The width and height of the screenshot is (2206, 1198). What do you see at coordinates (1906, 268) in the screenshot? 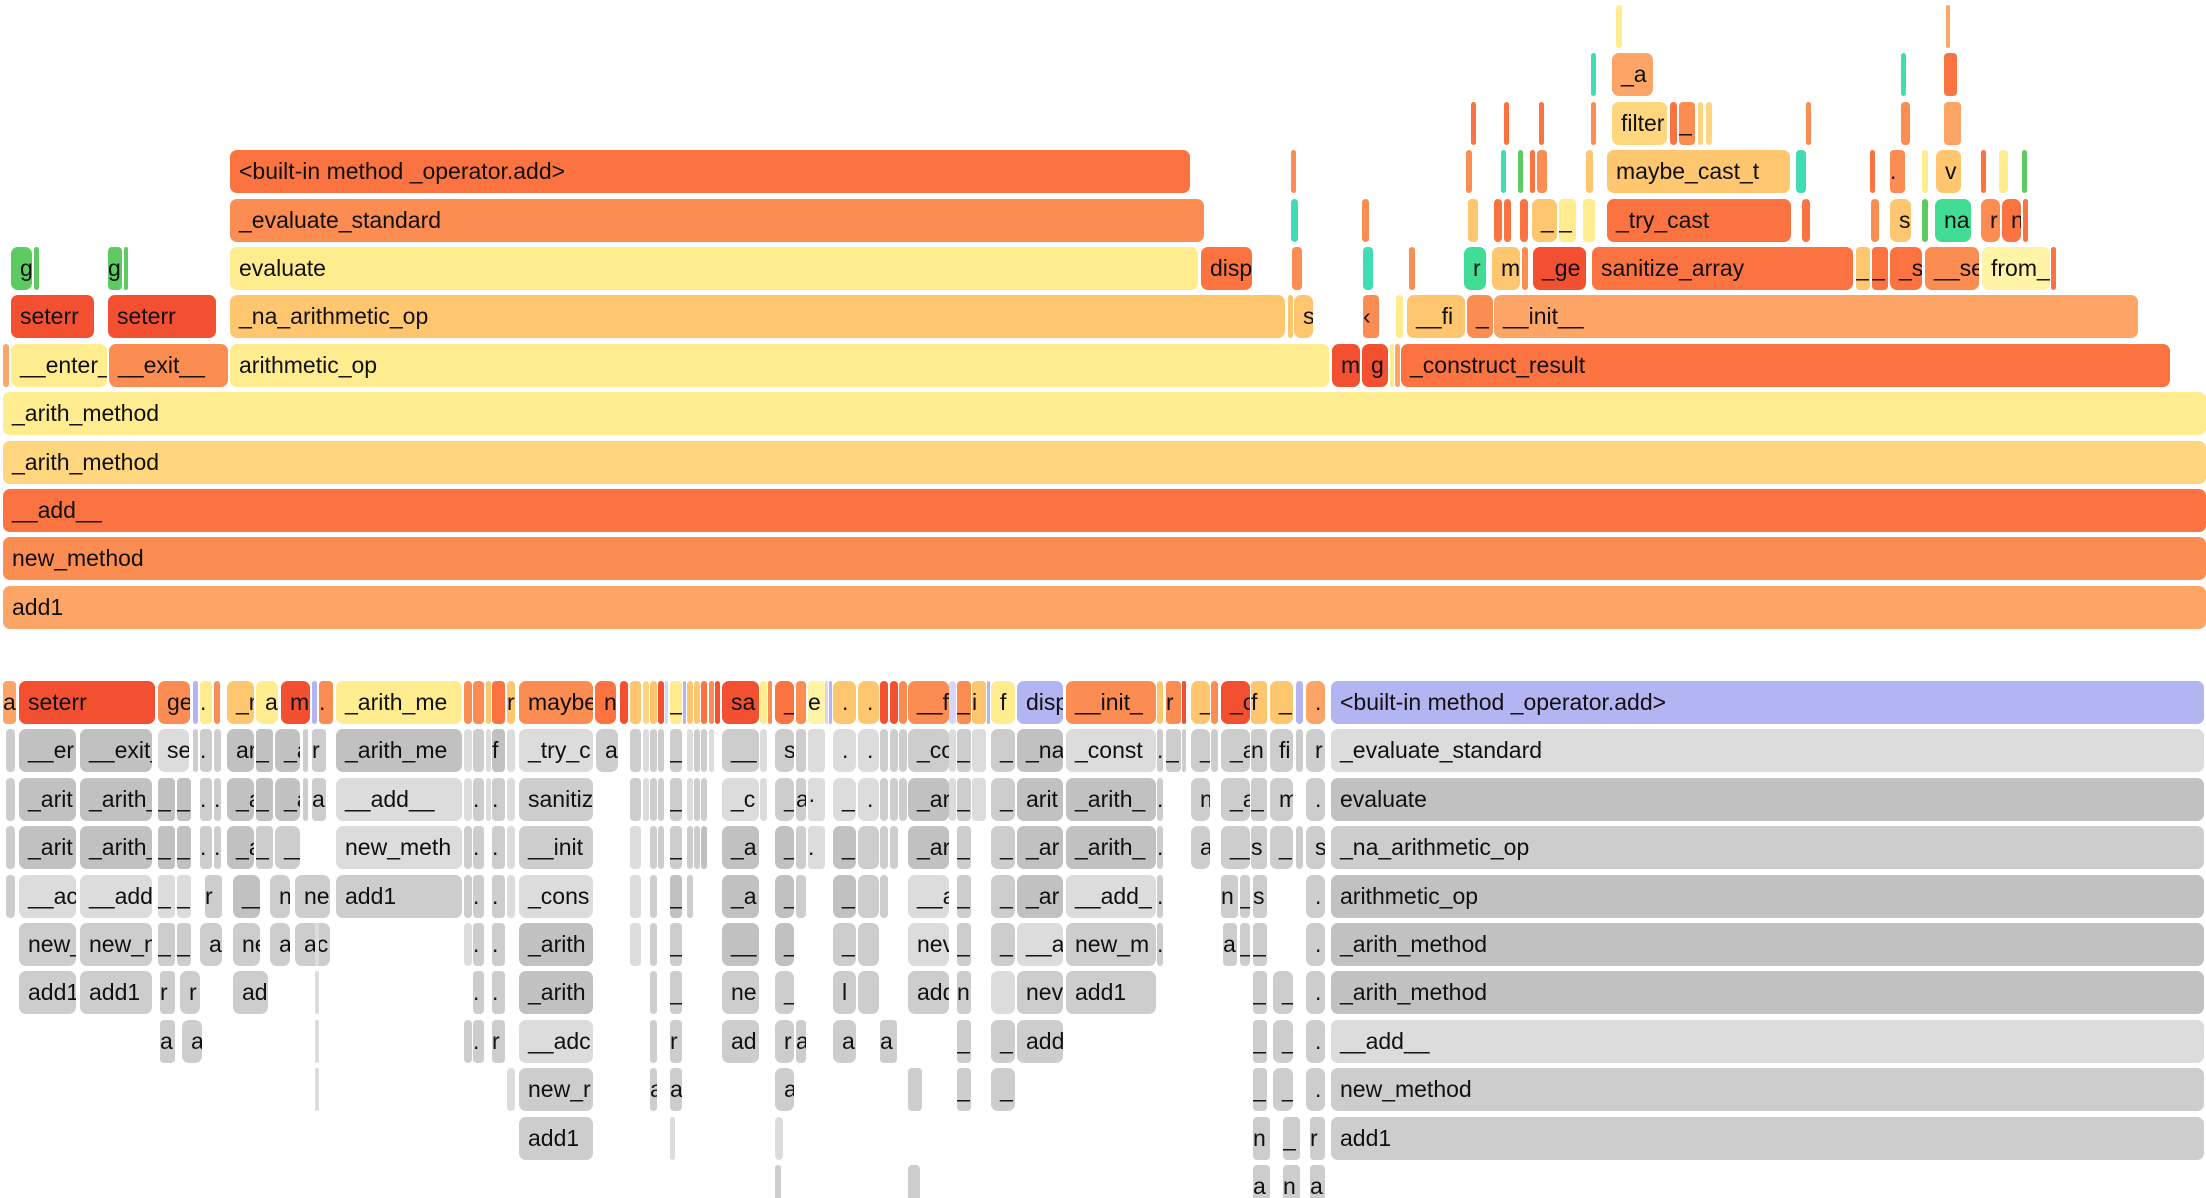
I see `frame: _s` at bounding box center [1906, 268].